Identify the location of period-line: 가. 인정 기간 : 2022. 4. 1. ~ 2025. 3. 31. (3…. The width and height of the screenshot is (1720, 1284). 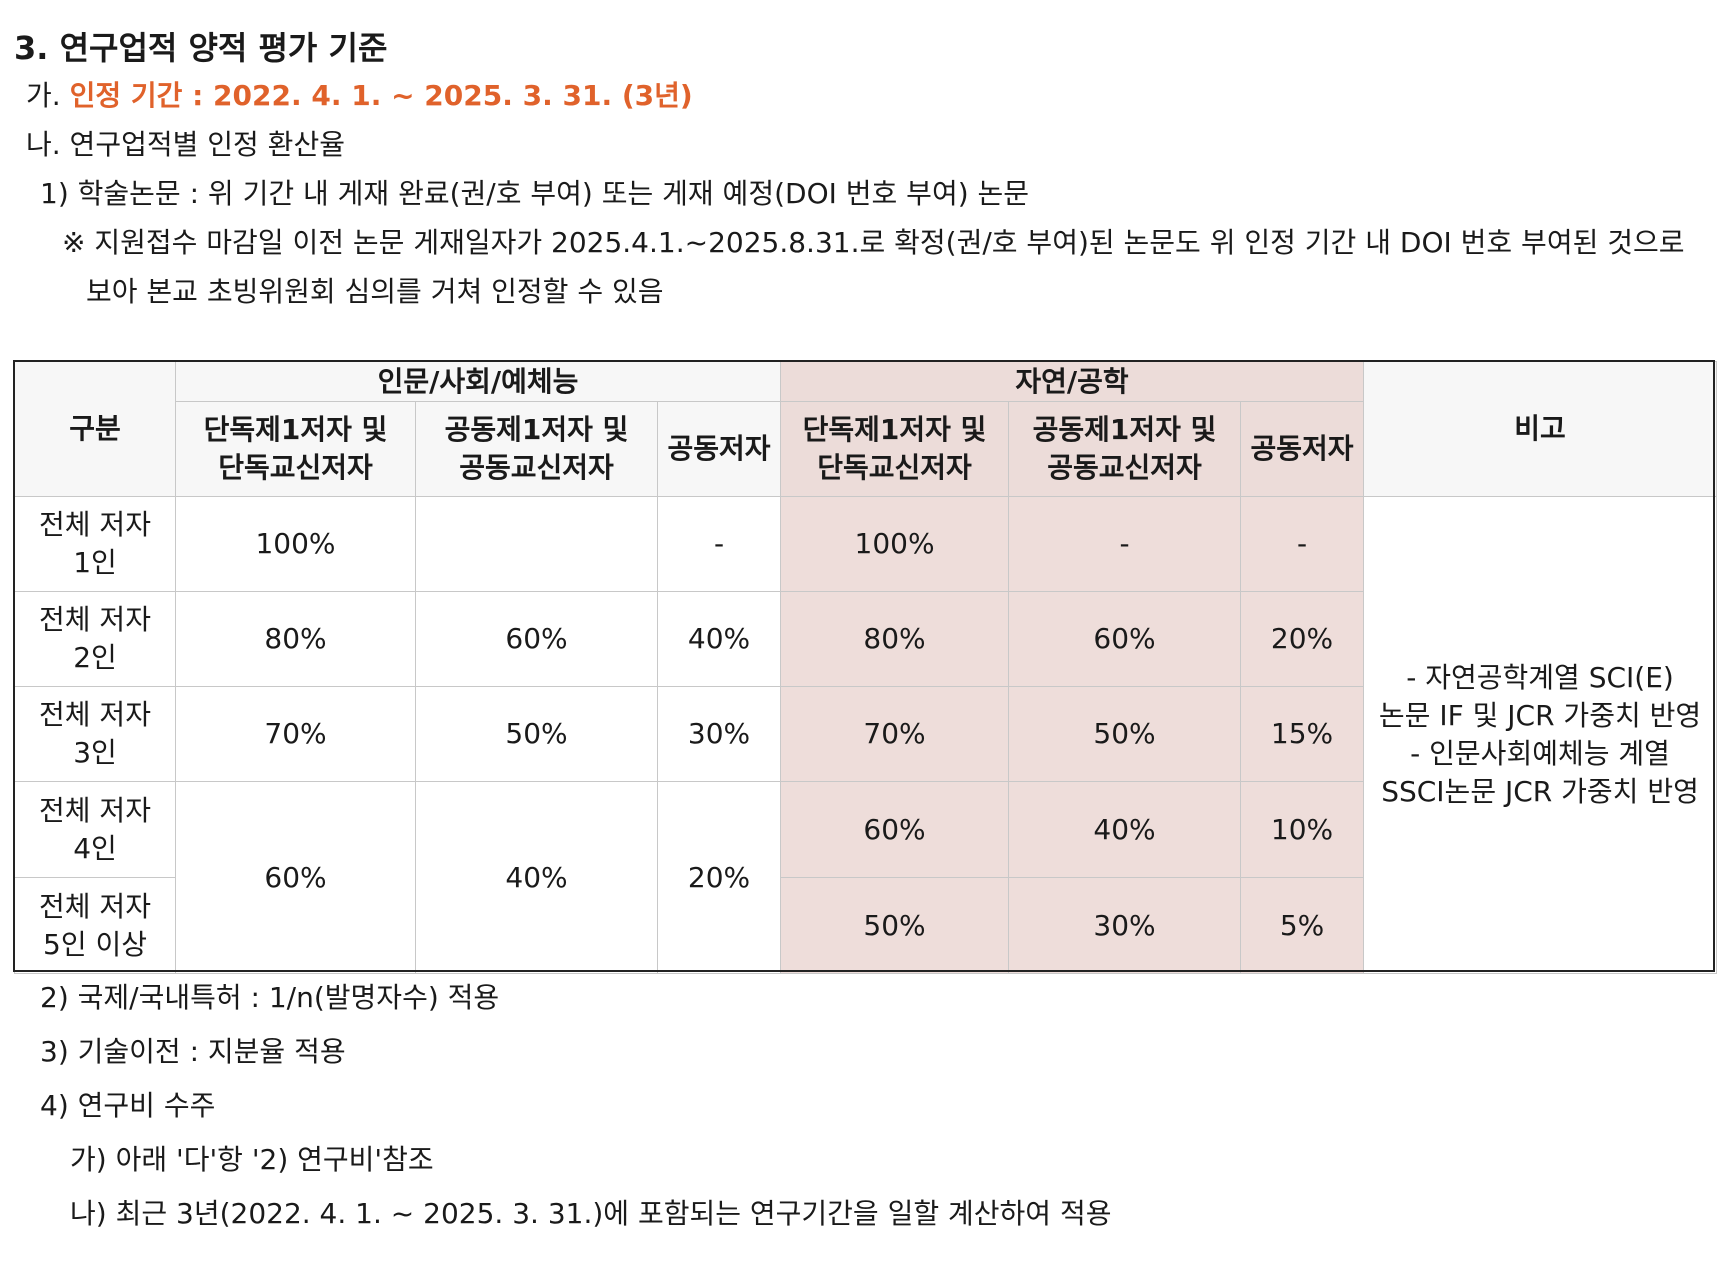
(359, 96).